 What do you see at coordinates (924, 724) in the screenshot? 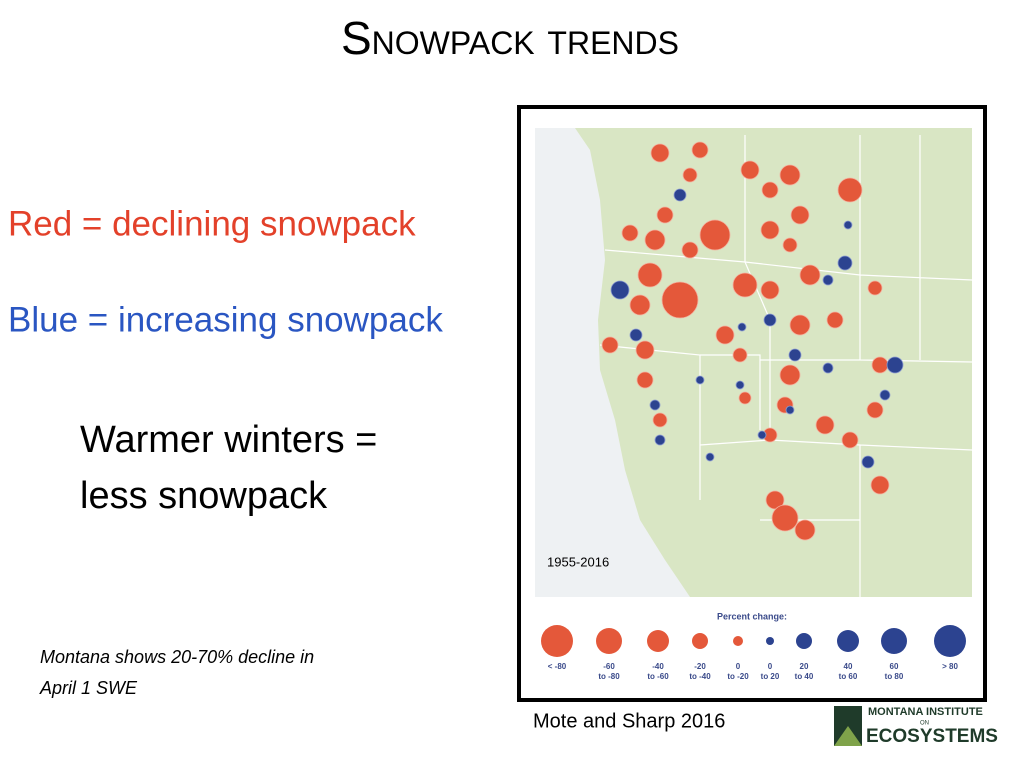
I see `logo-text: ON` at bounding box center [924, 724].